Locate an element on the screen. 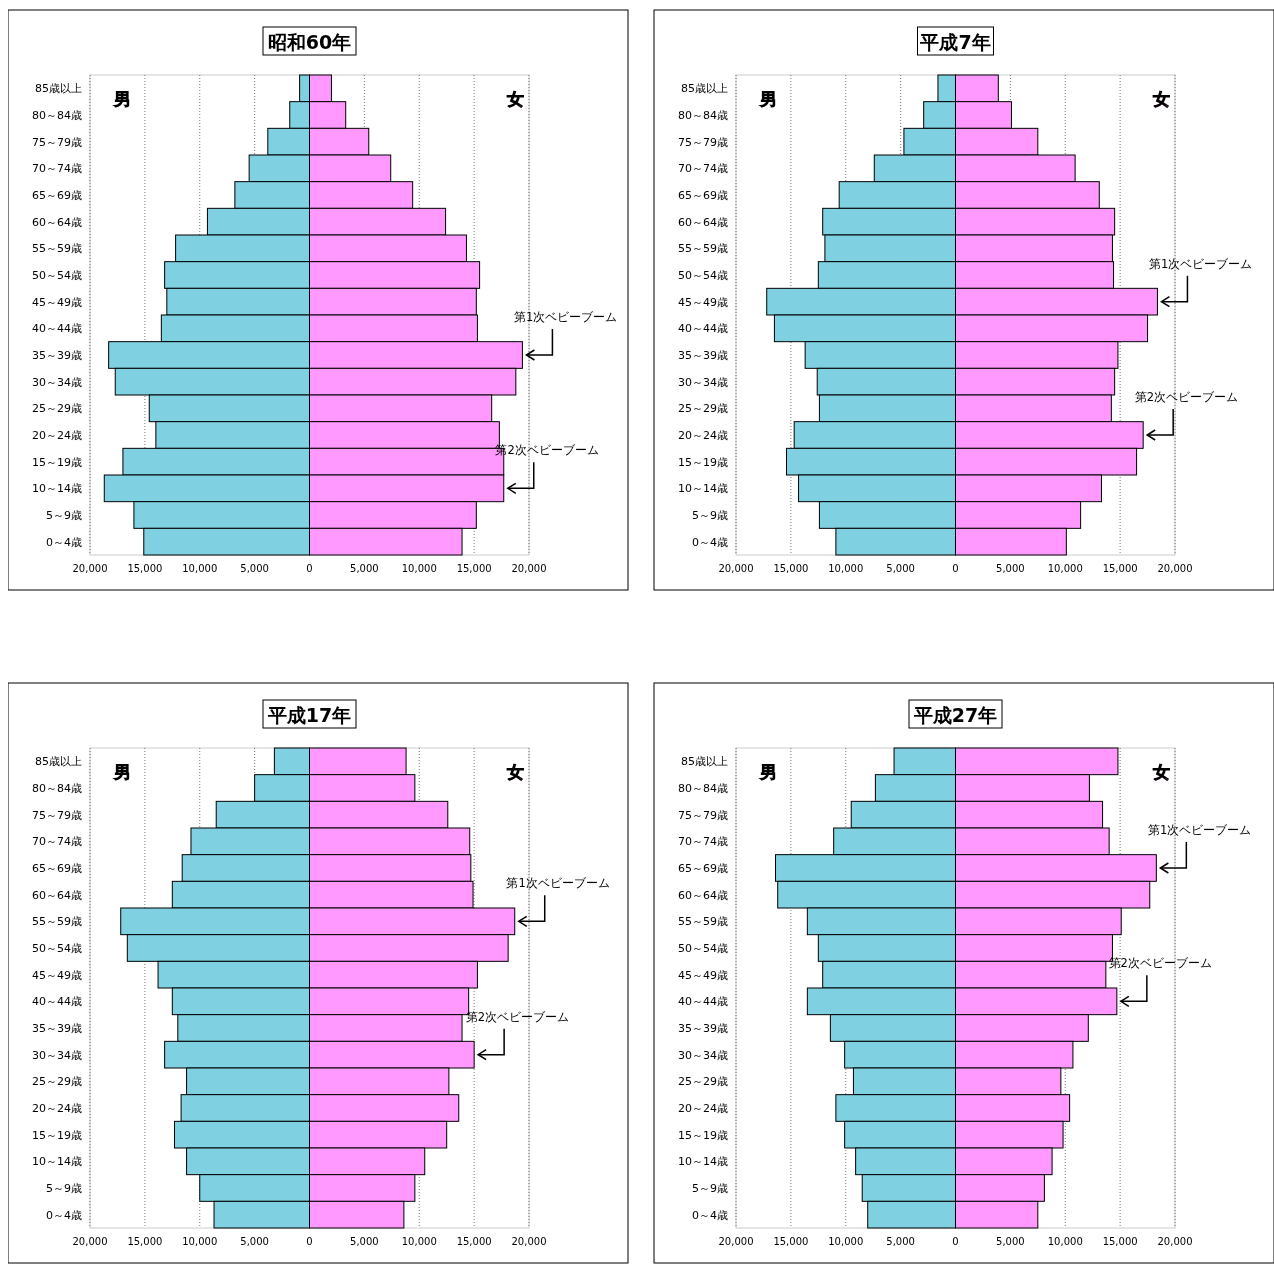  chart-title: 平成17年 is located at coordinates (309, 715).